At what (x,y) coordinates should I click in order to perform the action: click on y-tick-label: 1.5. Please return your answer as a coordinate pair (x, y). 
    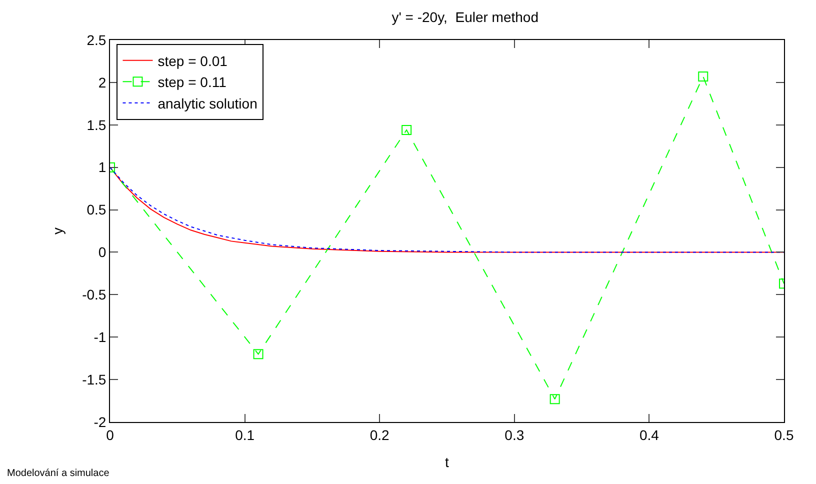
    Looking at the image, I should click on (96, 124).